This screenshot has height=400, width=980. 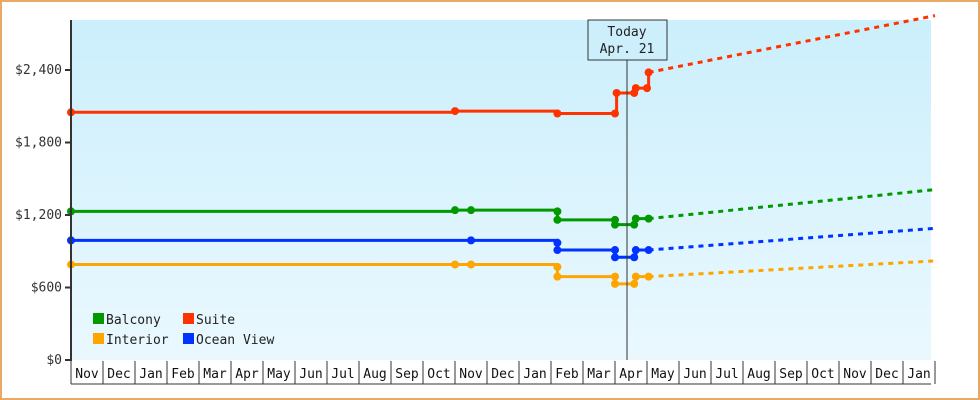 I want to click on legend-label: Balcony, so click(x=133, y=320).